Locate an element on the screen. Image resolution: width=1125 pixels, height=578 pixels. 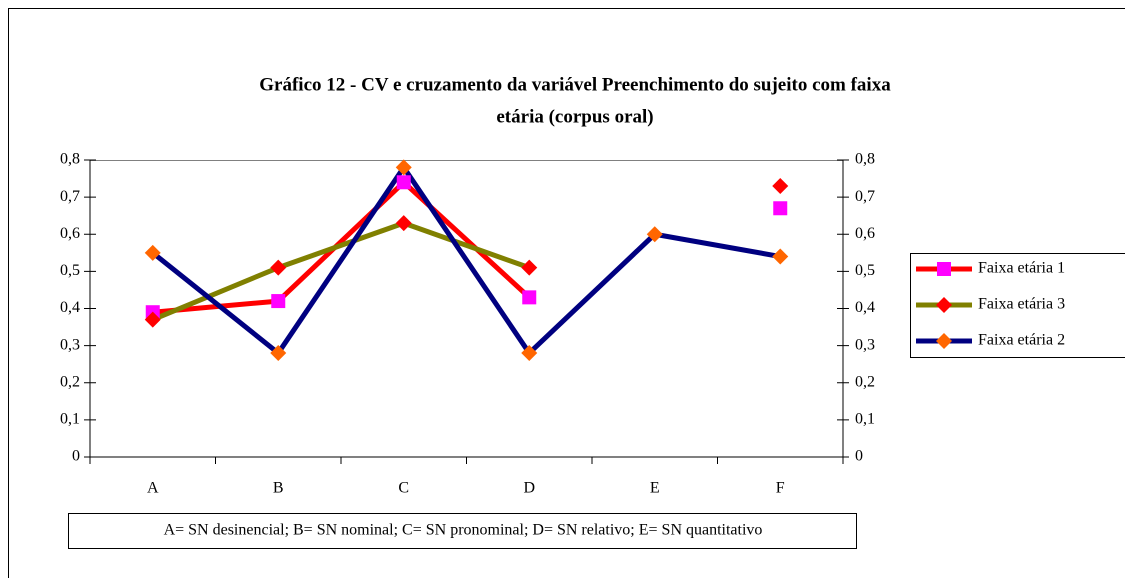
y-tick-label: 0,7 is located at coordinates (70, 196).